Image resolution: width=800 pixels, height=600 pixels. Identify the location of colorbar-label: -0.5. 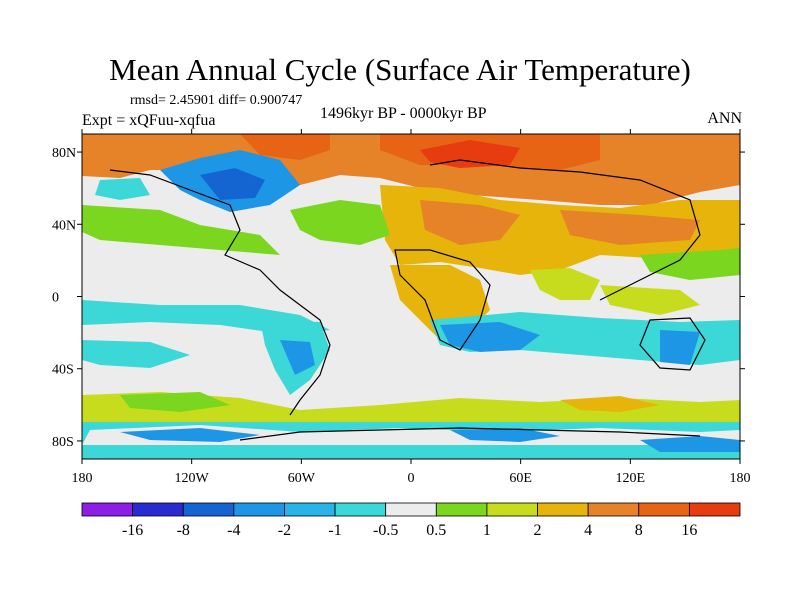
(385, 530).